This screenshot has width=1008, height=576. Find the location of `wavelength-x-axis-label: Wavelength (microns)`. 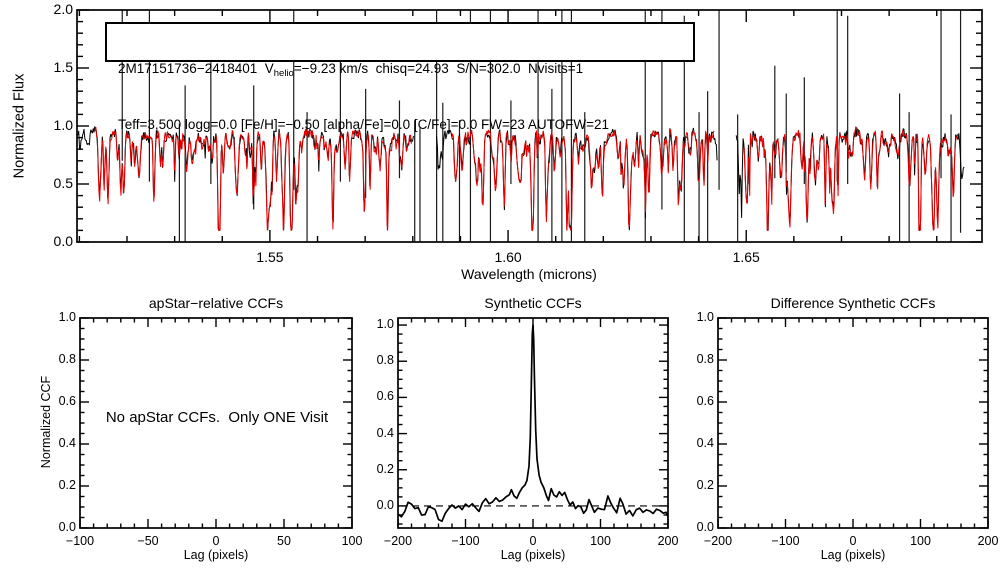

wavelength-x-axis-label: Wavelength (microns) is located at coordinates (529, 274).